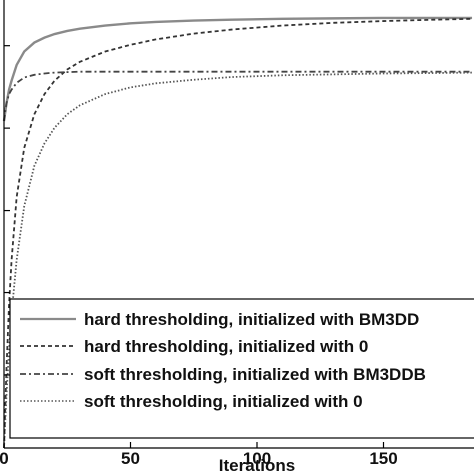 The image size is (474, 474). Describe the element at coordinates (257, 458) in the screenshot. I see `x-tick-label-2: 100` at that location.